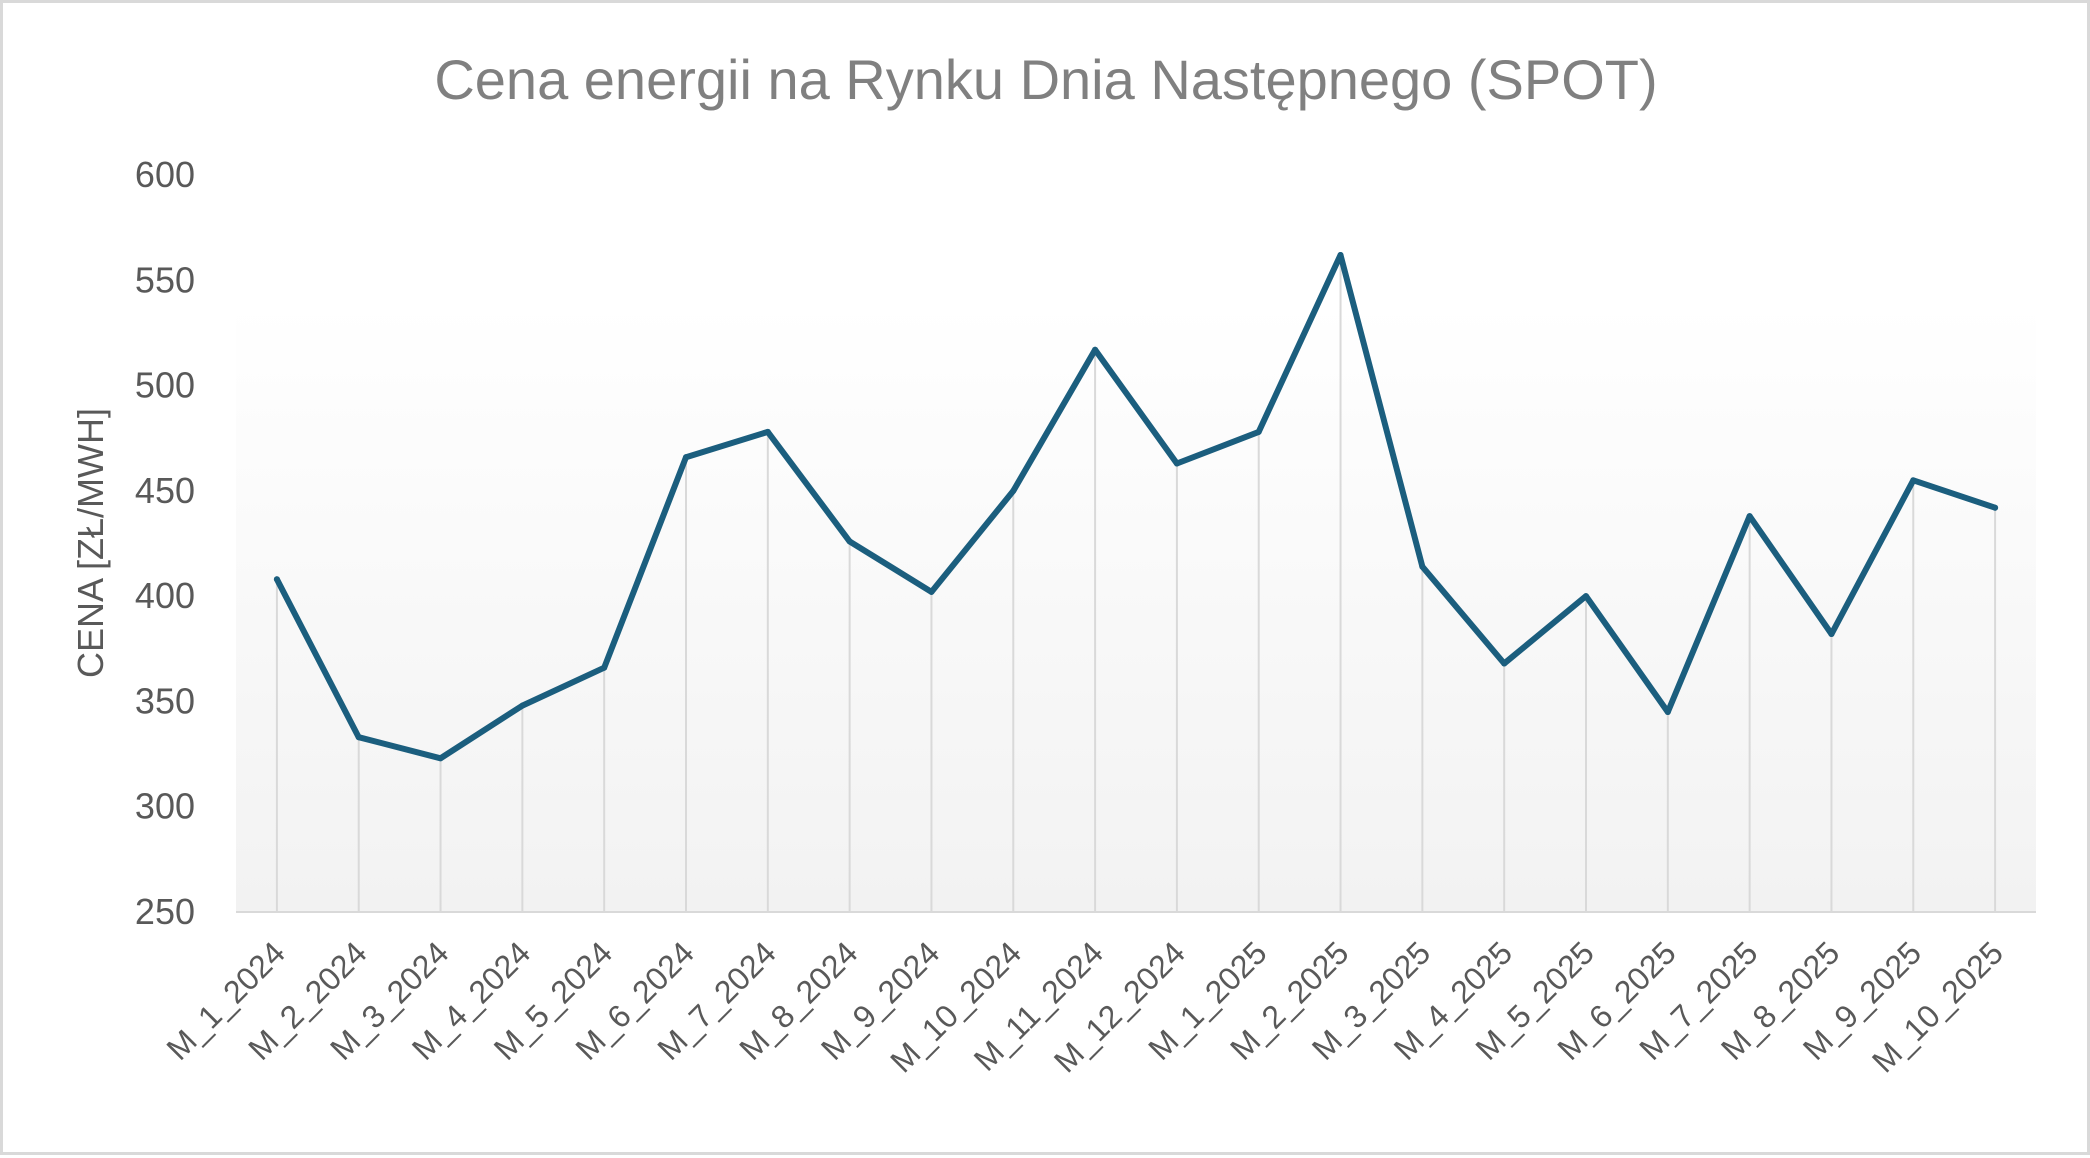  What do you see at coordinates (165, 700) in the screenshot?
I see `y-tick-label: 350` at bounding box center [165, 700].